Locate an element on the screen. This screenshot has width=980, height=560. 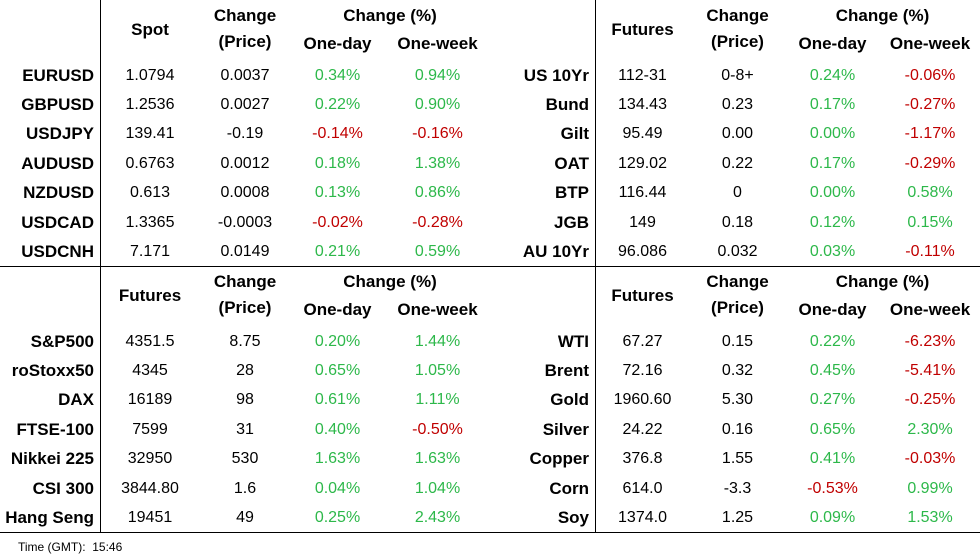
cell: 49 is located at coordinates (245, 518).